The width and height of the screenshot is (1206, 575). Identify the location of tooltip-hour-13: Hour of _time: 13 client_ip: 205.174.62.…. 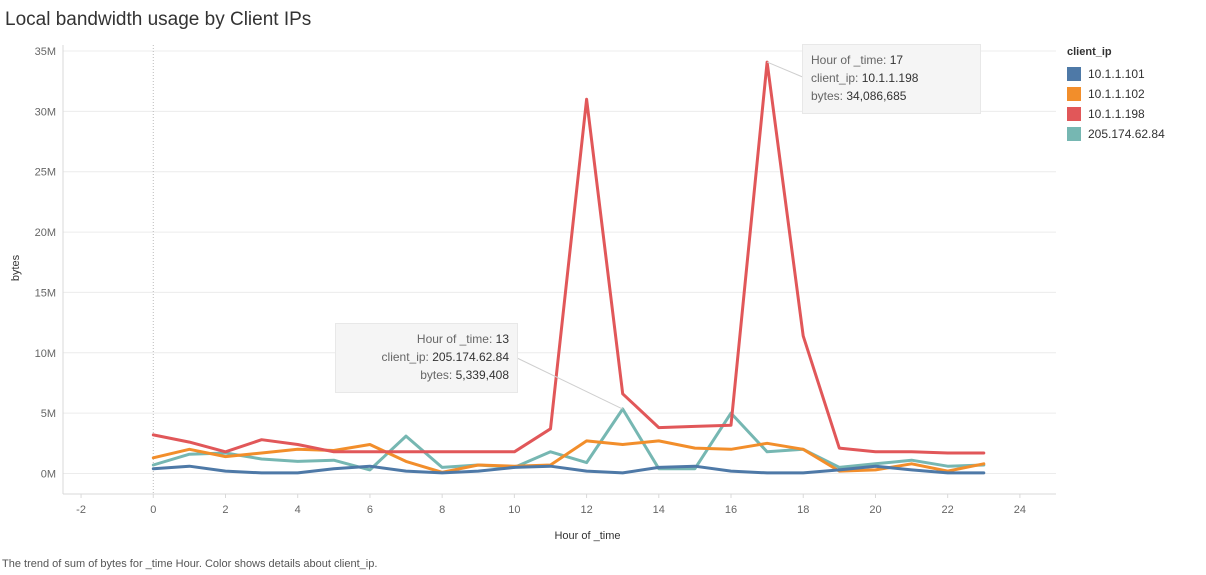
(426, 358).